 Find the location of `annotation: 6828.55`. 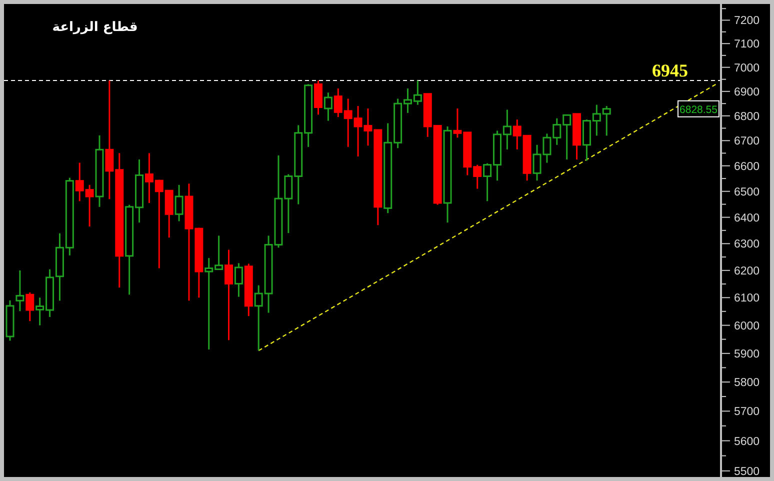

annotation: 6828.55 is located at coordinates (699, 110).